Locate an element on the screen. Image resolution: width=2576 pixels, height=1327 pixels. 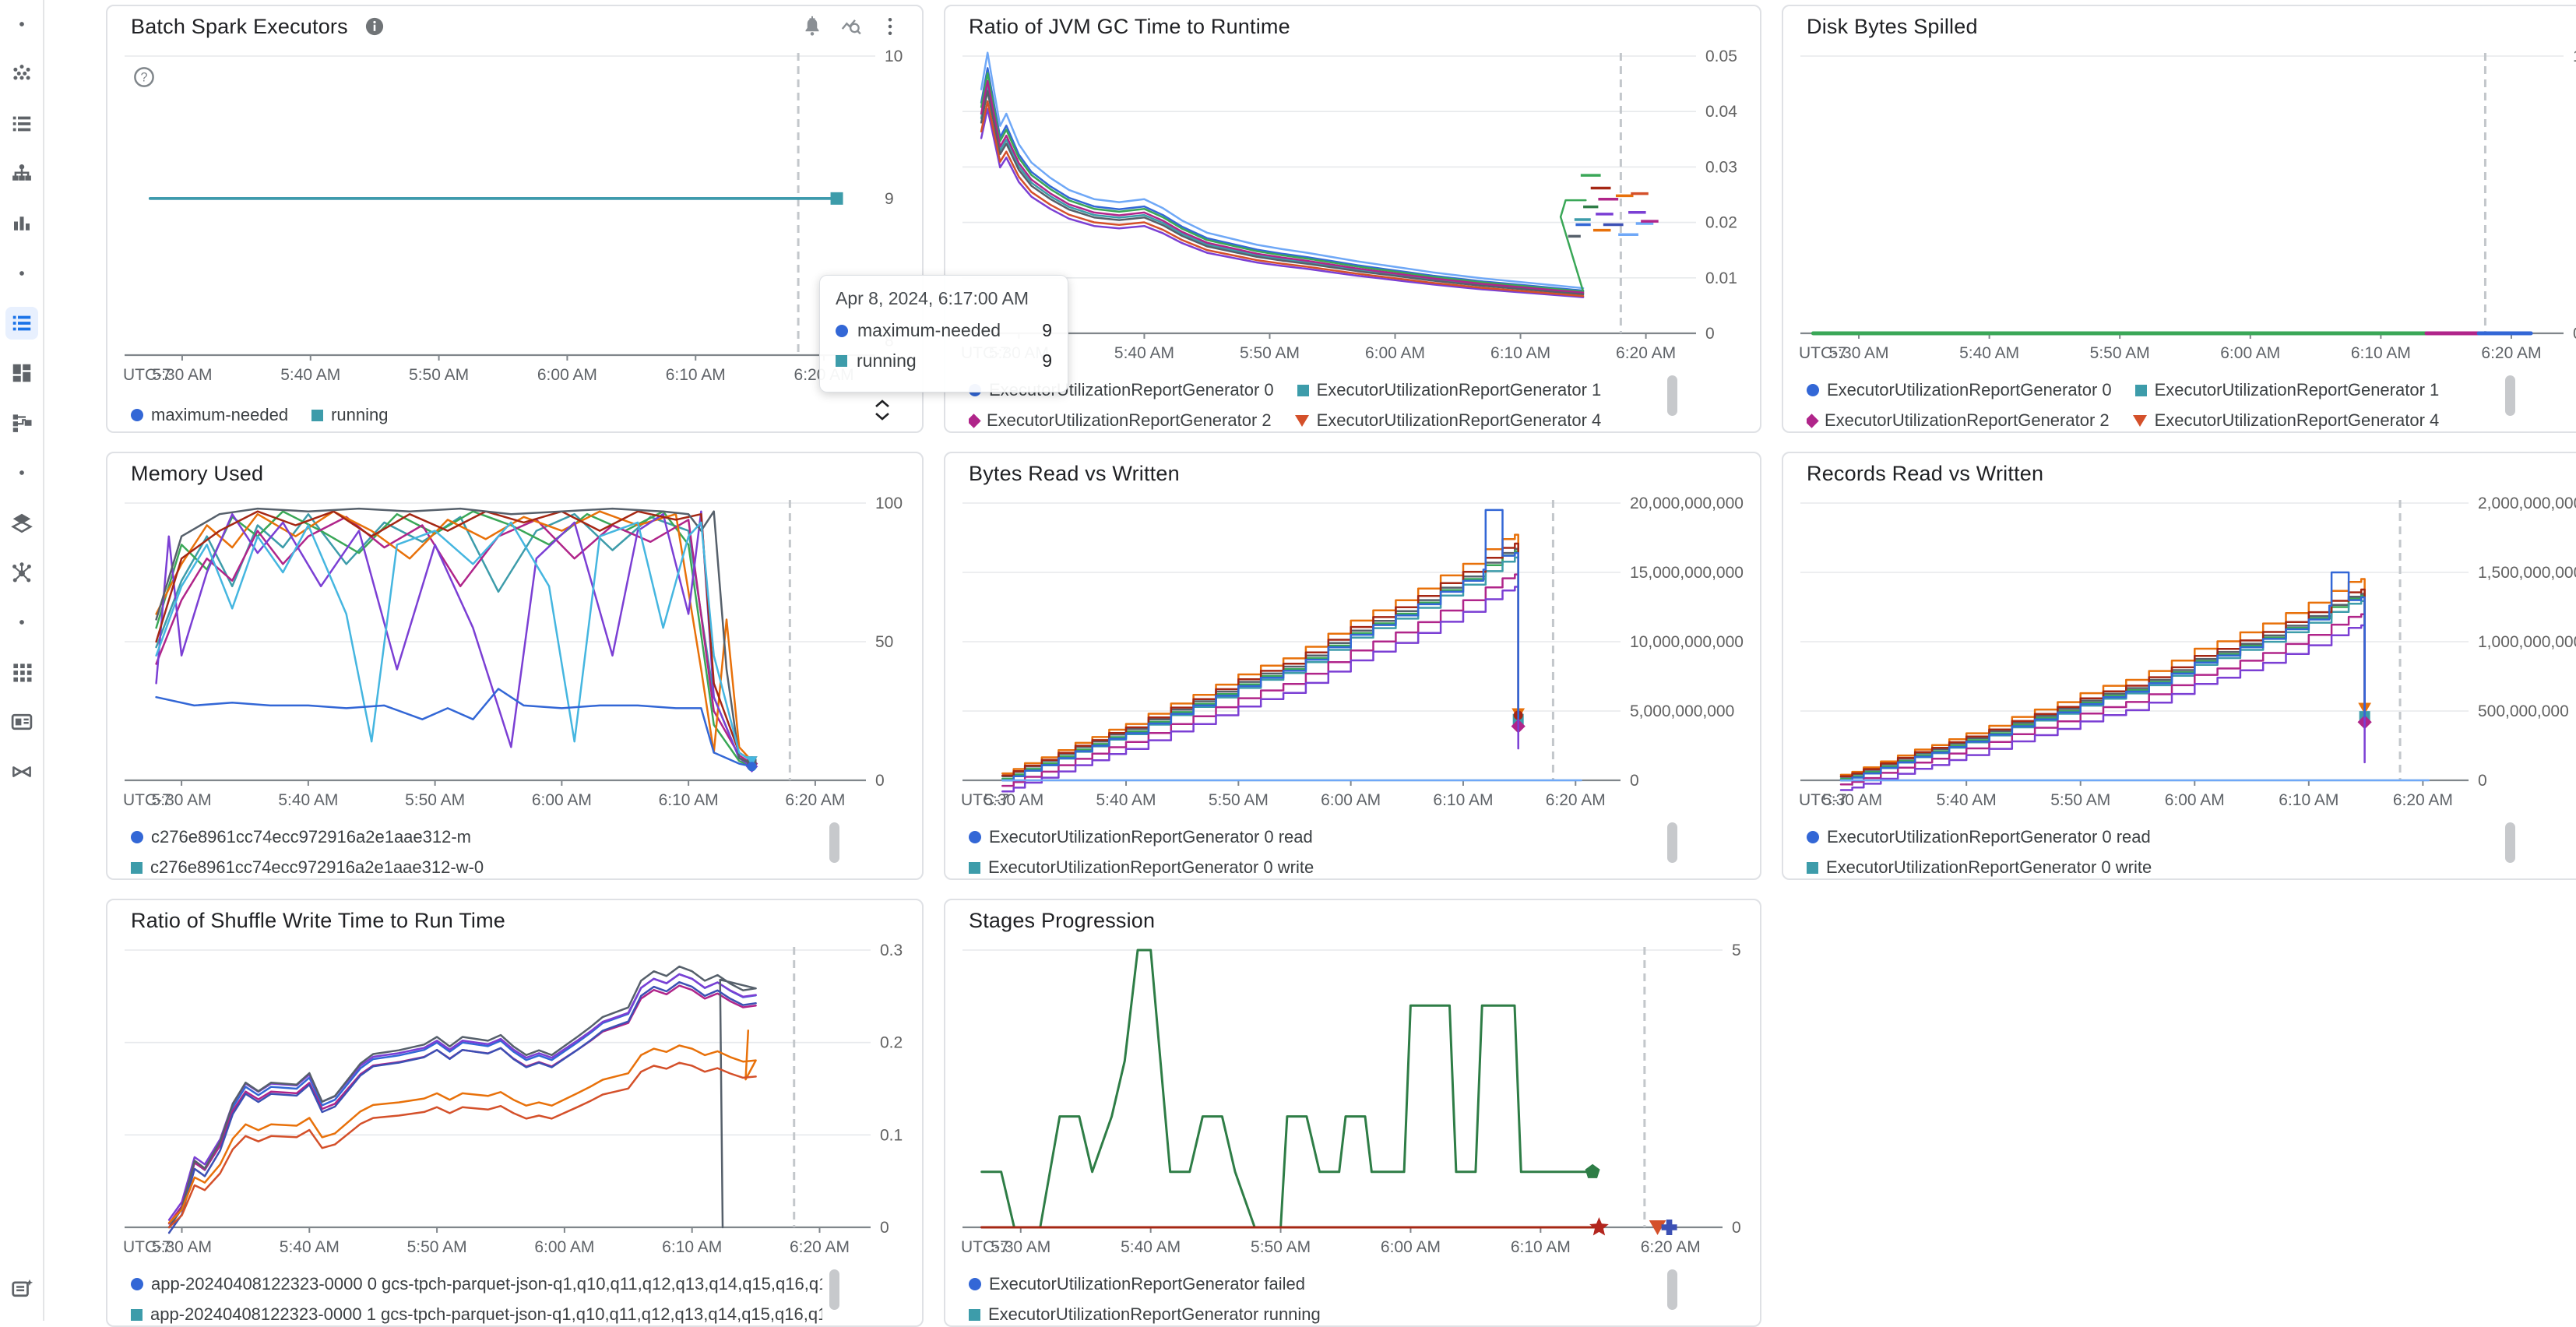
legend-item: running is located at coordinates (349, 415).